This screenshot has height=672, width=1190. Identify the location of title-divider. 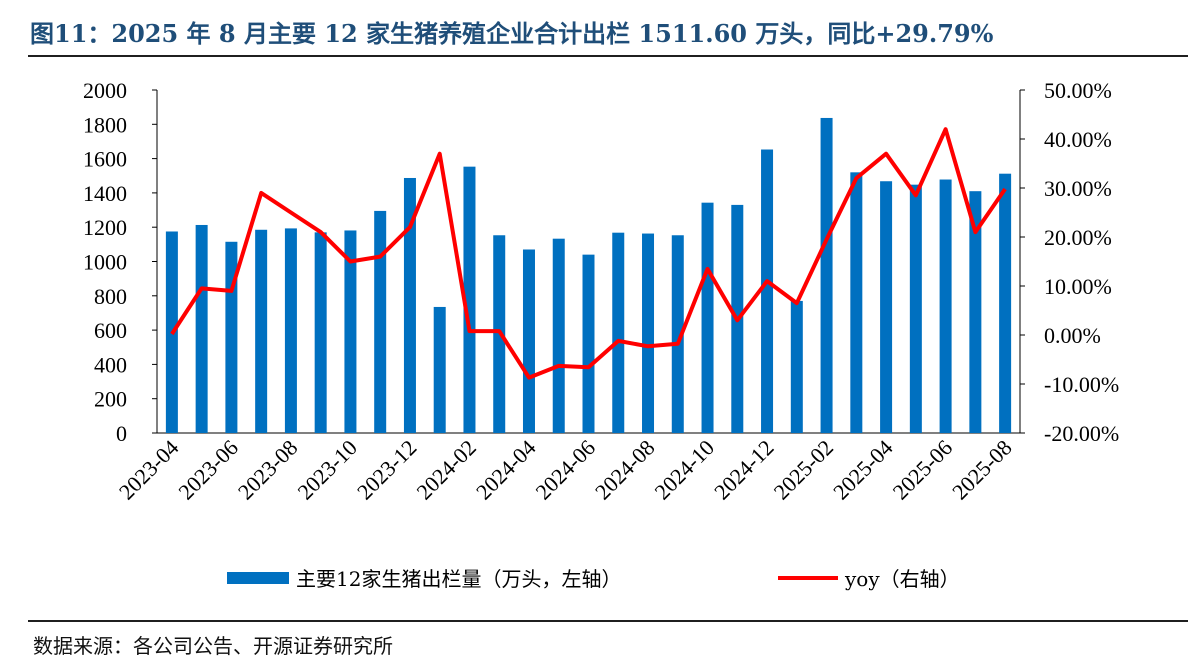
(608, 56).